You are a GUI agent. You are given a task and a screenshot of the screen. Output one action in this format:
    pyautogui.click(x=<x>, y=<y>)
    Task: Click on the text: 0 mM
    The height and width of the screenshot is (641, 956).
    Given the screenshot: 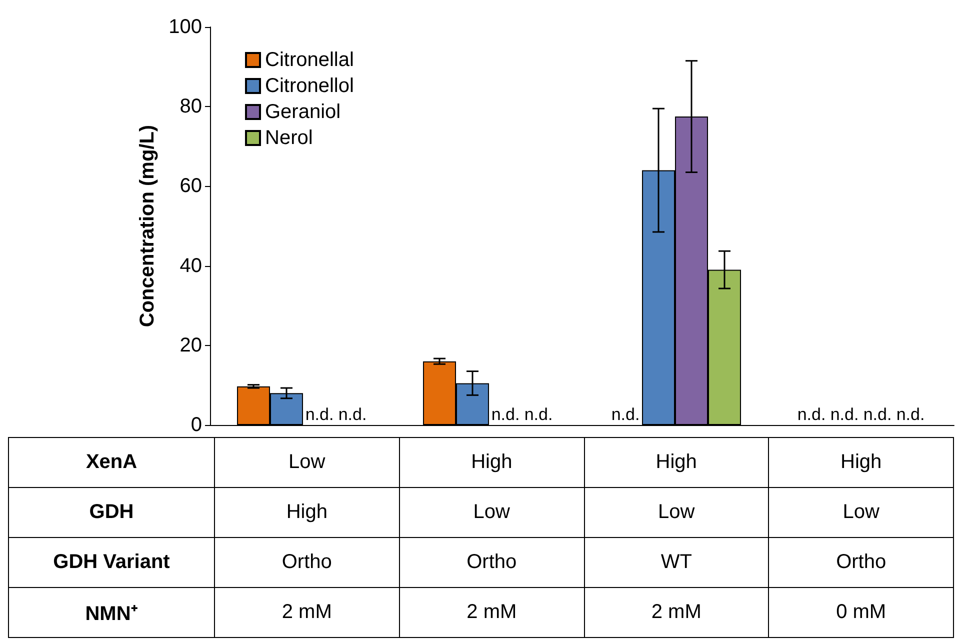 What is the action you would take?
    pyautogui.click(x=861, y=613)
    